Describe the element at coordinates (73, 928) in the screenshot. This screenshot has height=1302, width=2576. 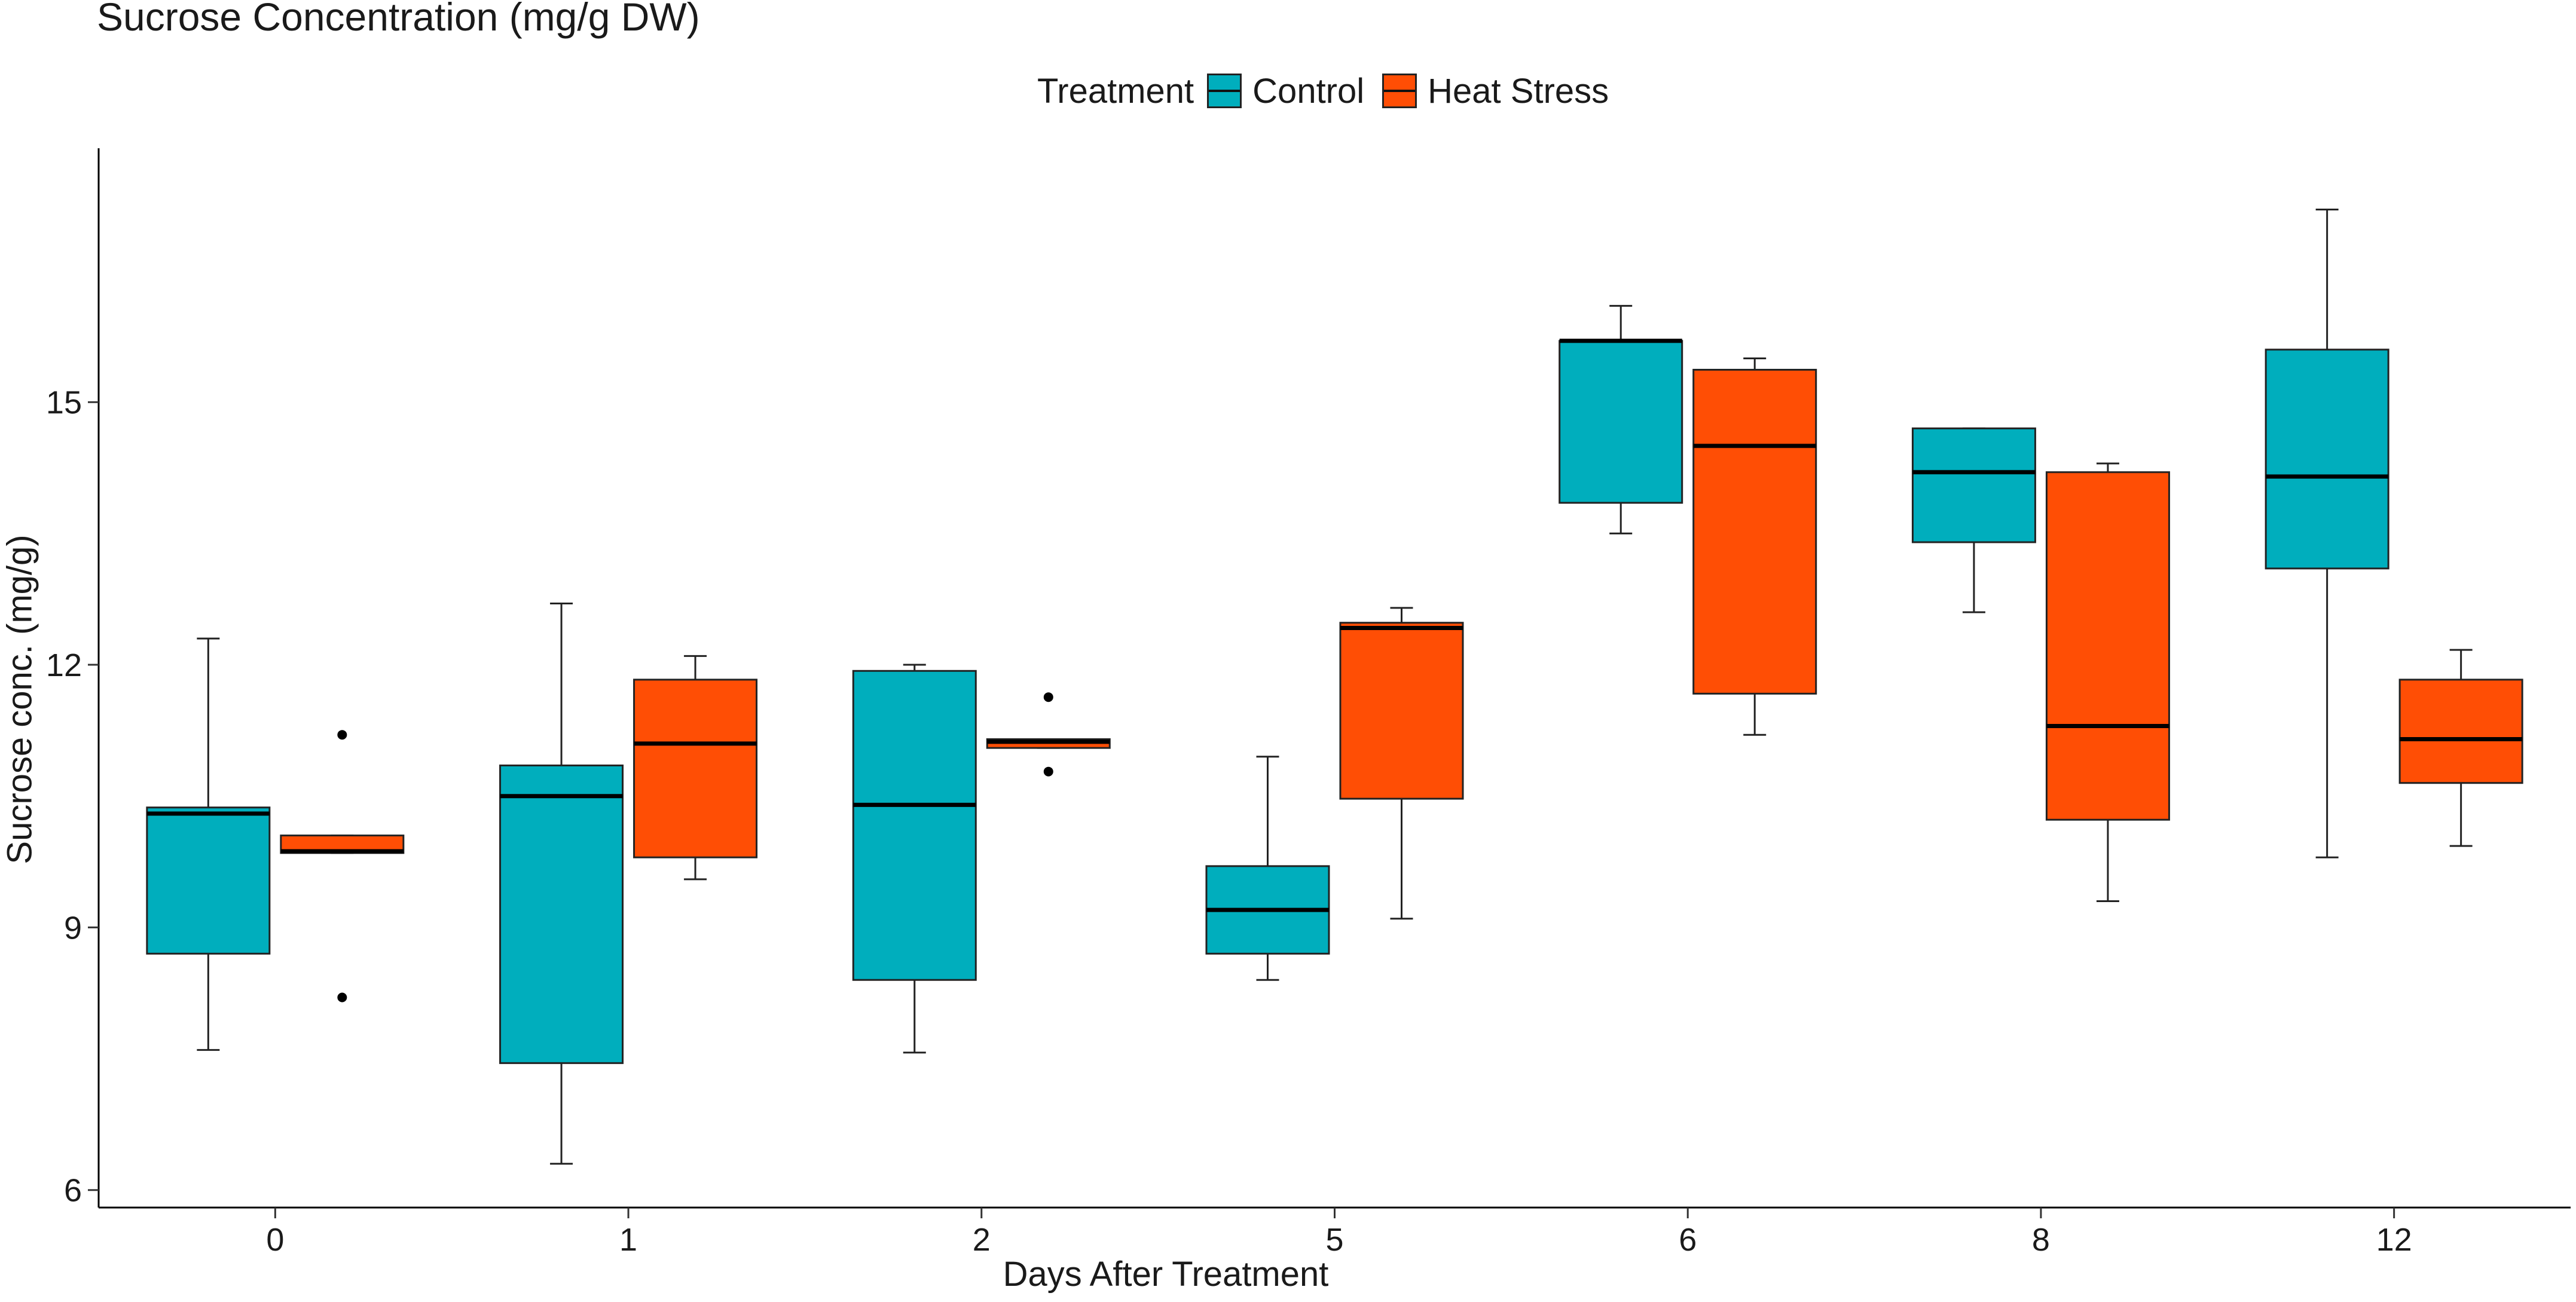
I see `y-tick-label: 9` at that location.